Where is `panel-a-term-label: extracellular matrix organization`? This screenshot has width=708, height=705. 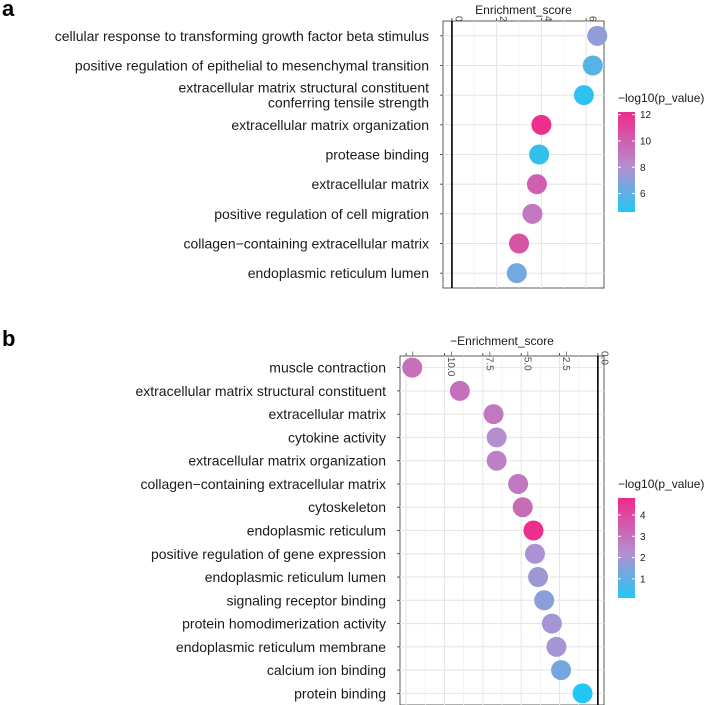
panel-a-term-label: extracellular matrix organization is located at coordinates (330, 125).